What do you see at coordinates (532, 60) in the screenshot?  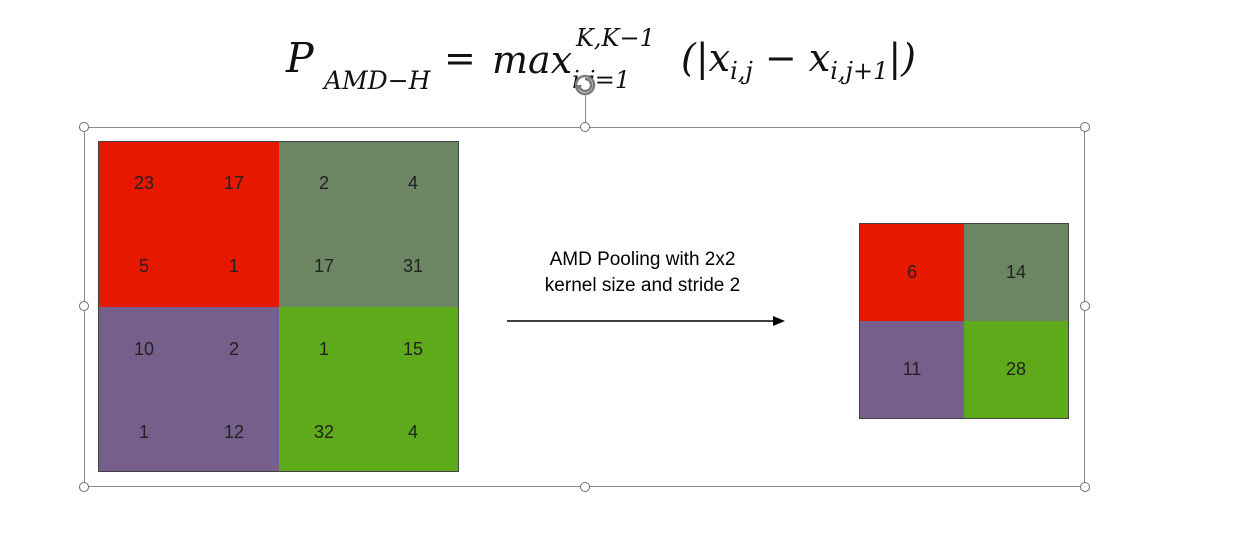 I see `formula-max: max` at bounding box center [532, 60].